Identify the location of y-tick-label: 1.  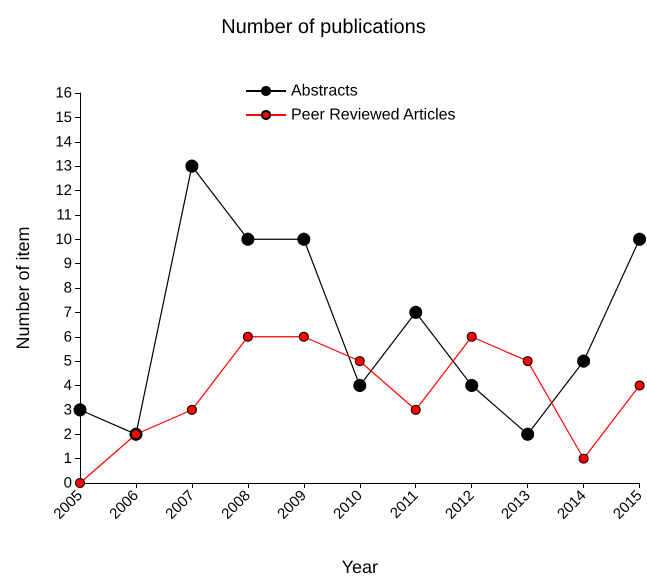
(68, 459).